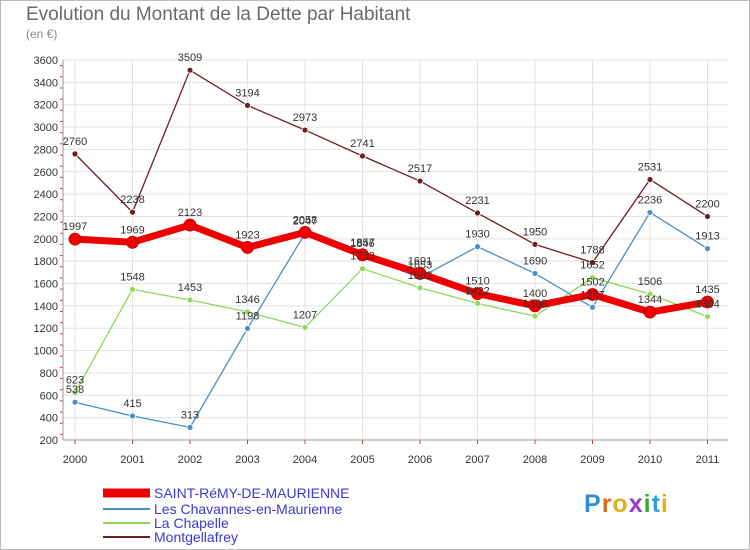 The height and width of the screenshot is (550, 750). Describe the element at coordinates (46, 195) in the screenshot. I see `y-tick-label: 2400` at that location.